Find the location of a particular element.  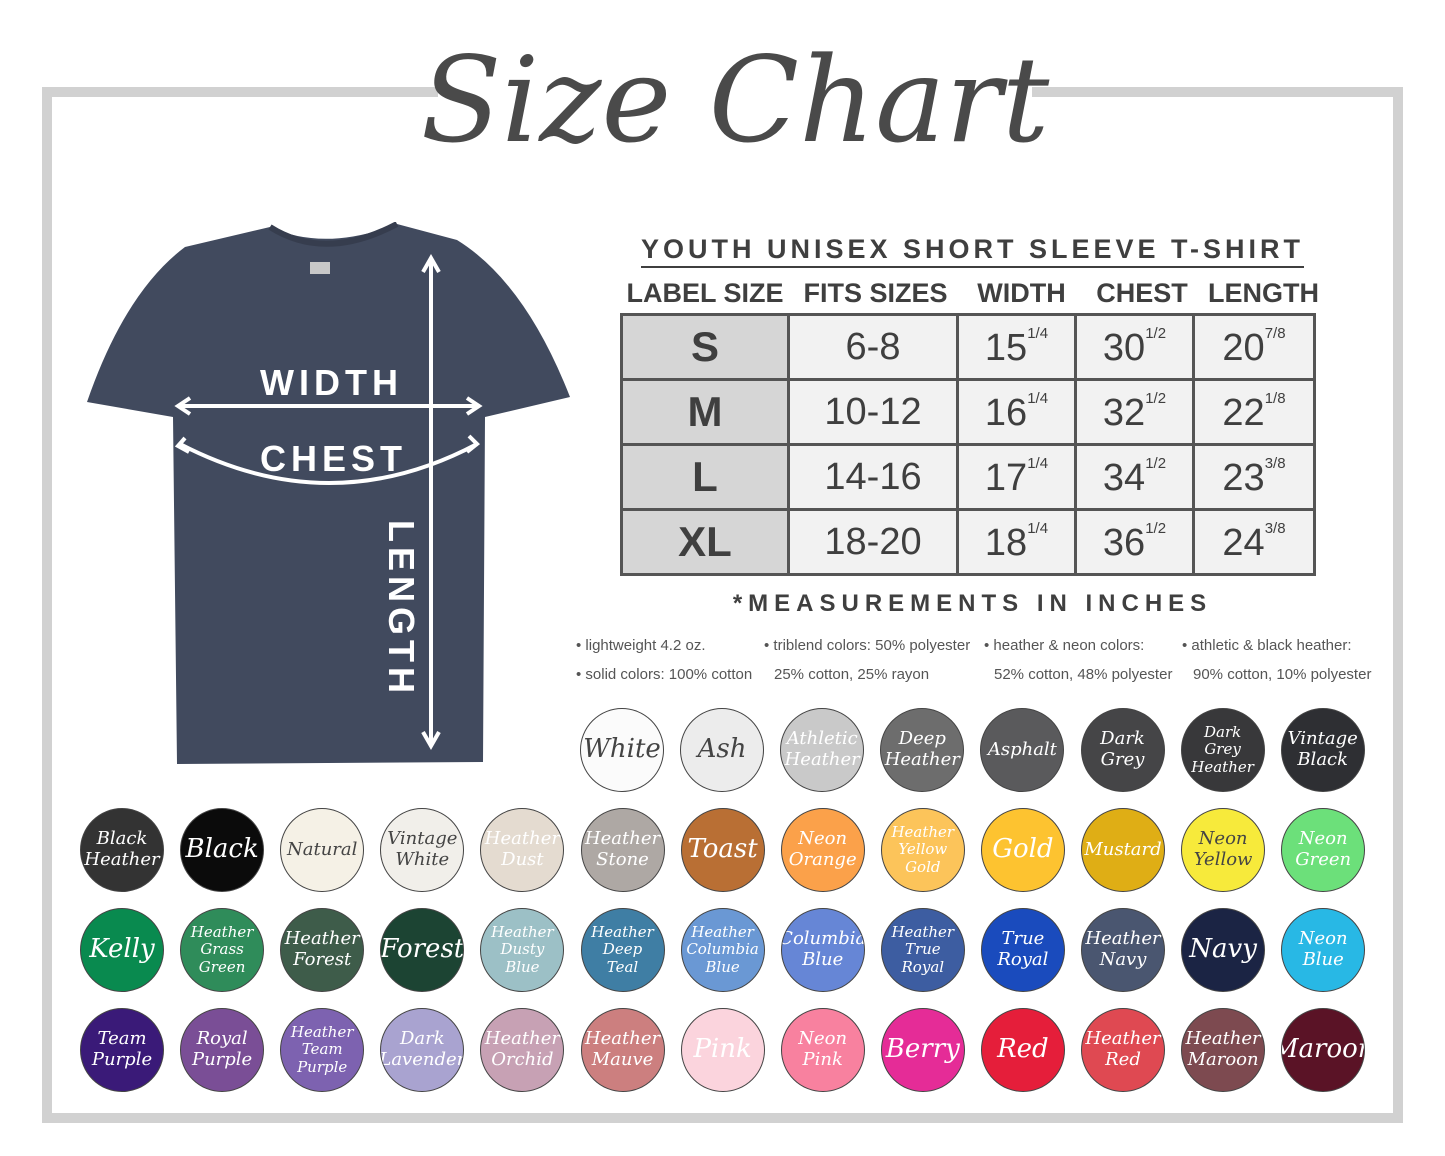

measurement-note: *MEASUREMENTS IN INCHES is located at coordinates (972, 603).